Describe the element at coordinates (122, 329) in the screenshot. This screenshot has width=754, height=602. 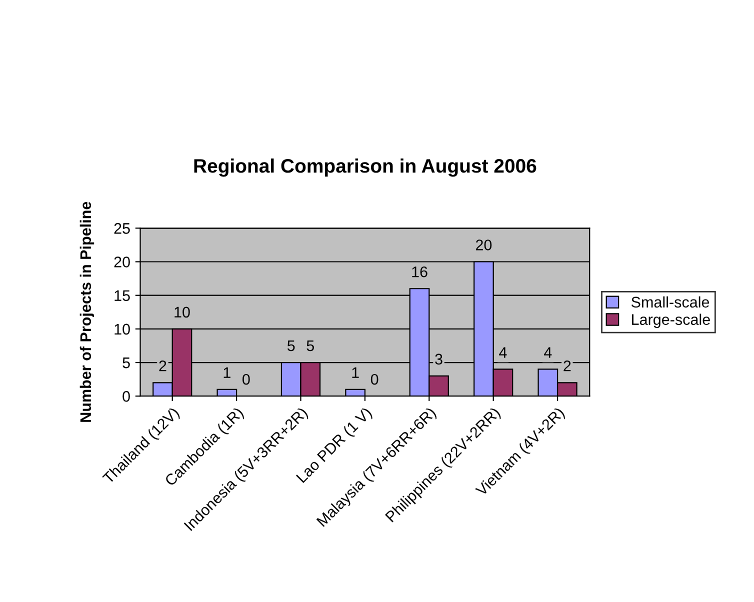
I see `y-tick-label: 10` at that location.